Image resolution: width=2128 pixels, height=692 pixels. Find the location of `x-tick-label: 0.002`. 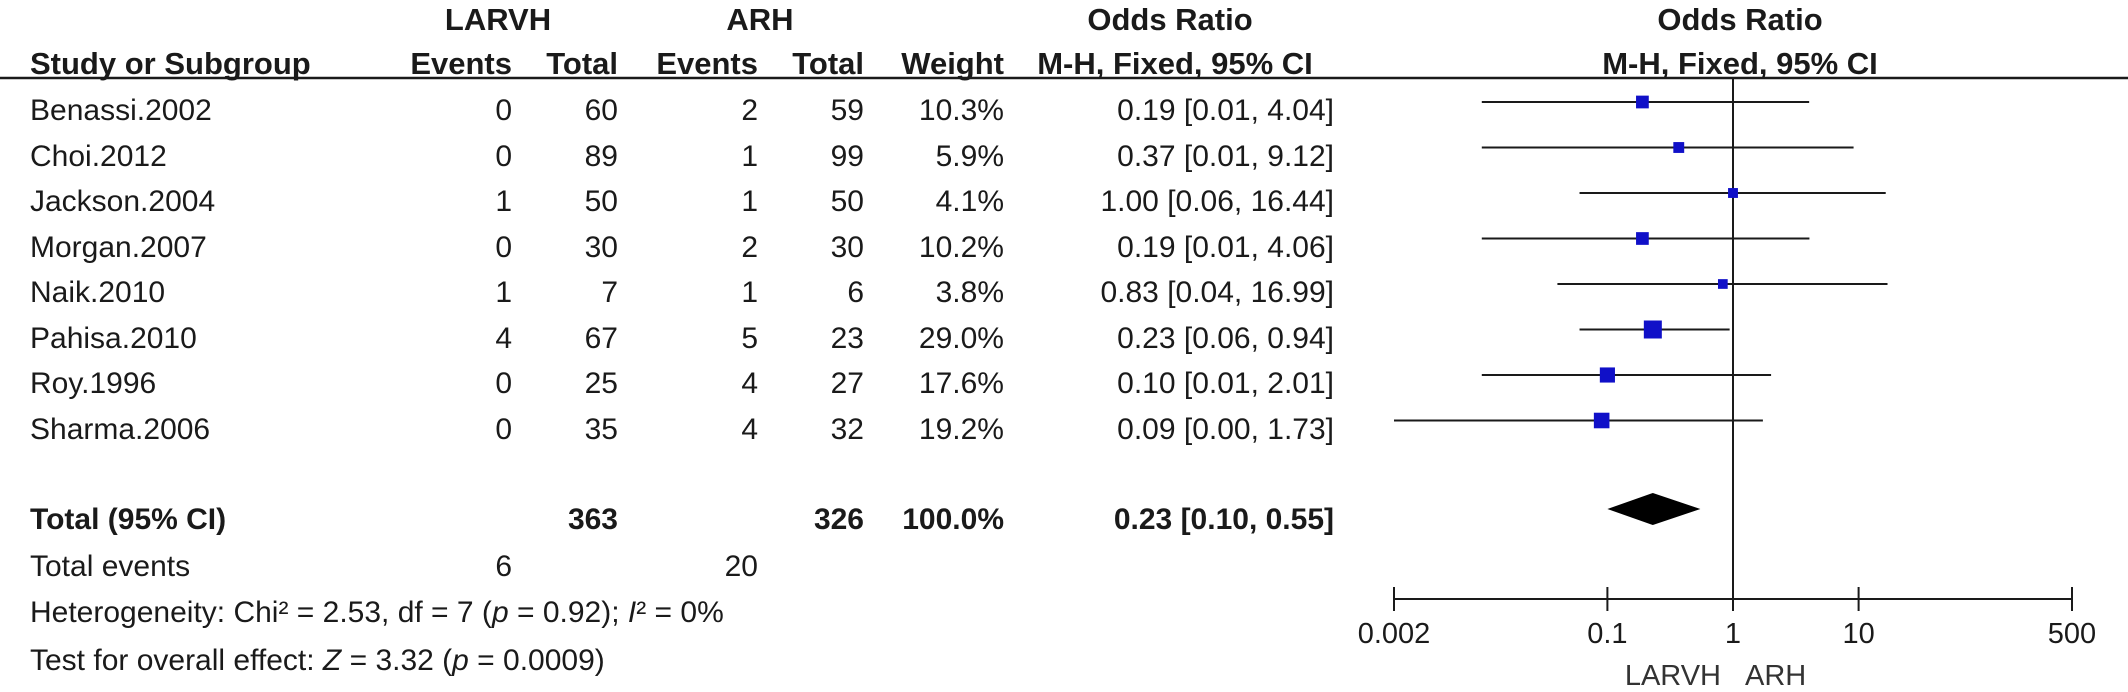

x-tick-label: 0.002 is located at coordinates (1394, 634).